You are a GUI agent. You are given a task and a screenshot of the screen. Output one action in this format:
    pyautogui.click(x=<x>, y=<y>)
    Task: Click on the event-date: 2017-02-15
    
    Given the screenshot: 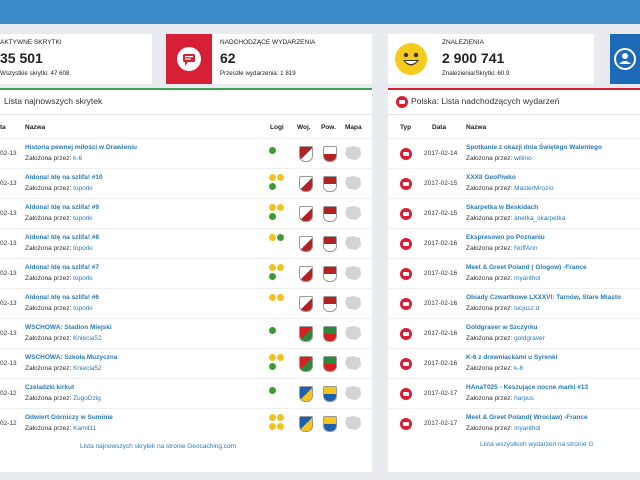 What is the action you would take?
    pyautogui.click(x=441, y=213)
    